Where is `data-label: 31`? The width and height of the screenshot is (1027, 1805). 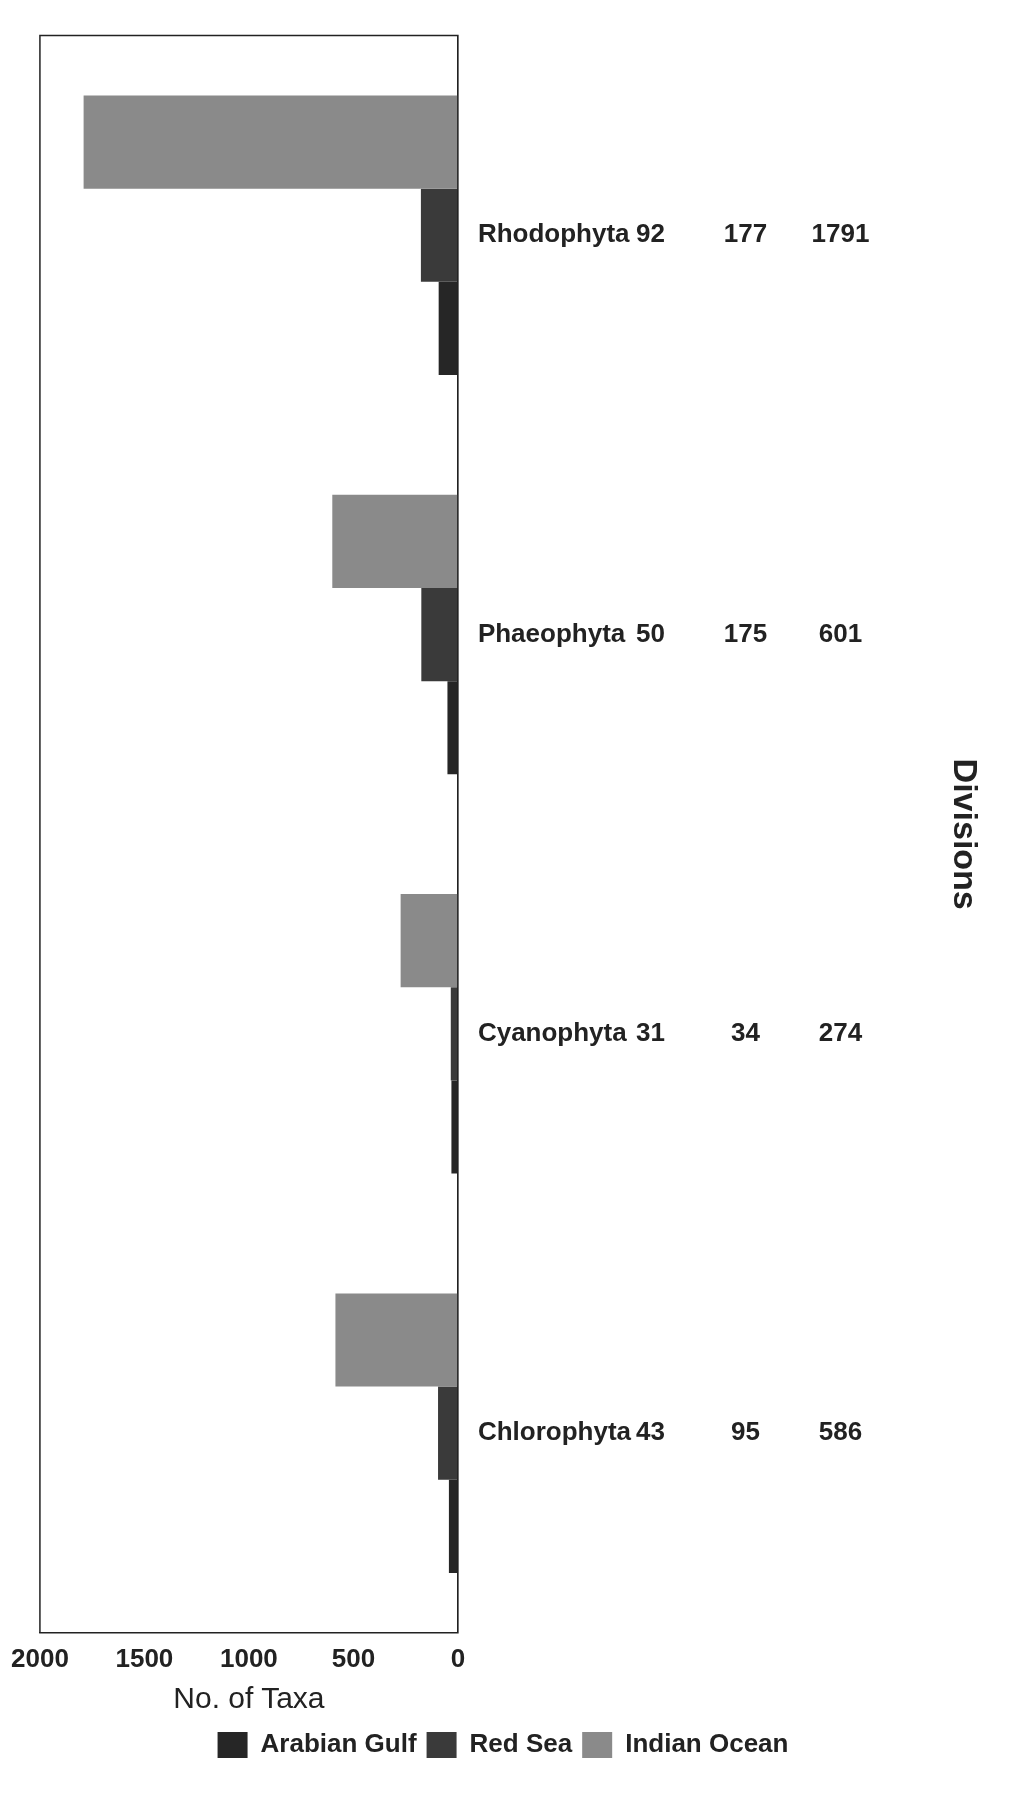 data-label: 31 is located at coordinates (650, 1032).